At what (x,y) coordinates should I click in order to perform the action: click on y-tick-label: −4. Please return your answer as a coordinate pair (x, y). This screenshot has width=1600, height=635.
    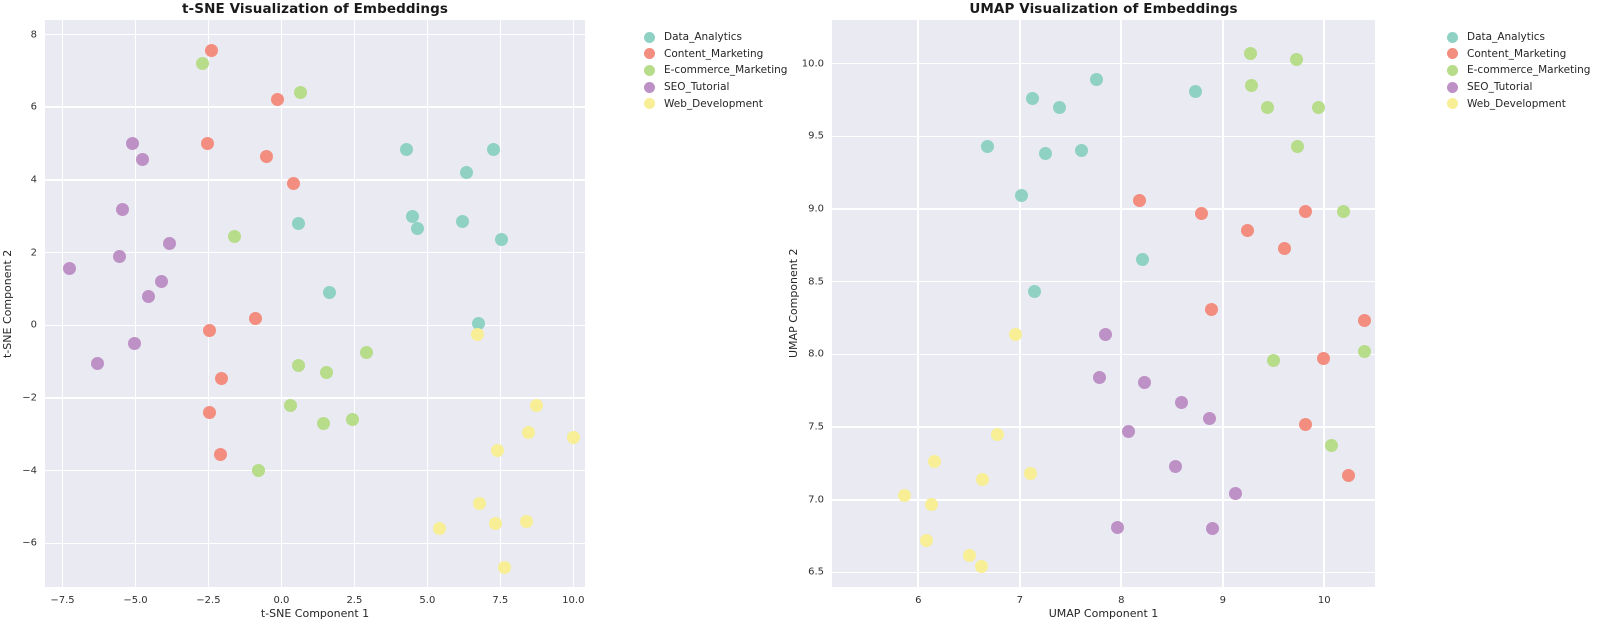
    Looking at the image, I should click on (29, 471).